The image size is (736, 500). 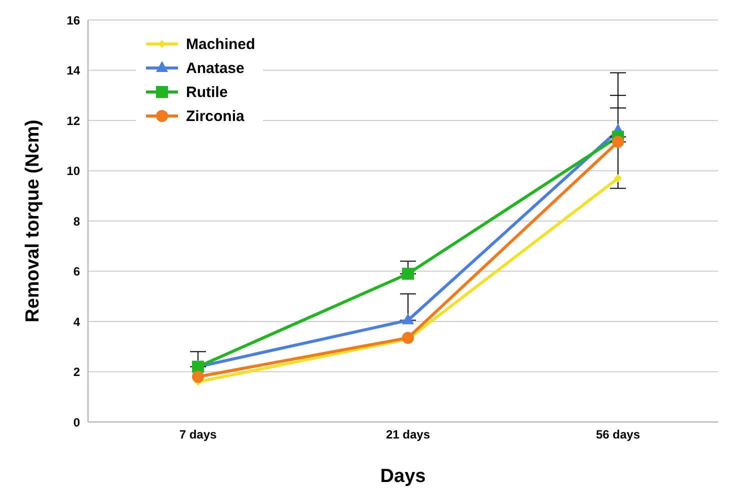 What do you see at coordinates (73, 171) in the screenshot?
I see `y-tick-label: 10` at bounding box center [73, 171].